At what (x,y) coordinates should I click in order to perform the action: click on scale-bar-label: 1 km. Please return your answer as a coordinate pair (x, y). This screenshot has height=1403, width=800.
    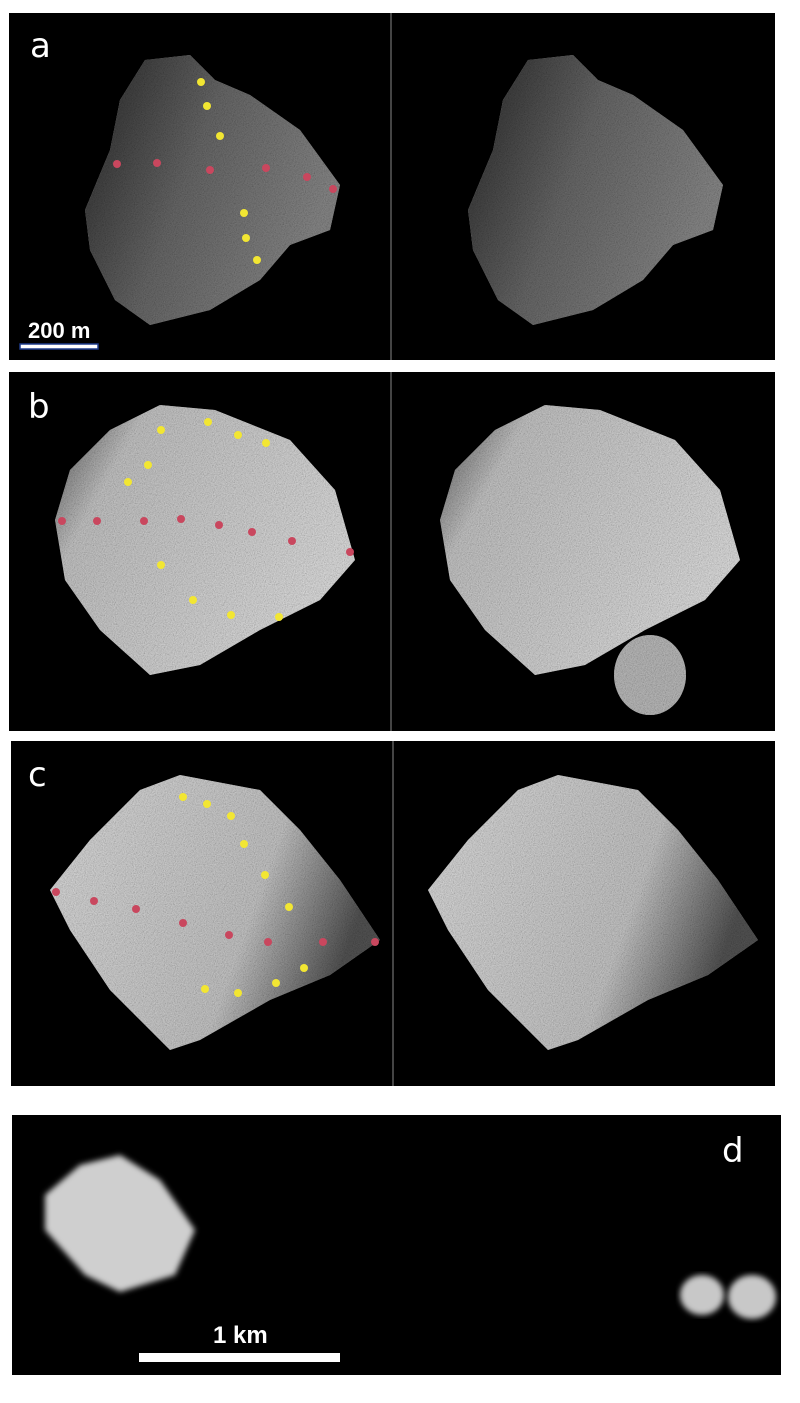
    Looking at the image, I should click on (240, 1335).